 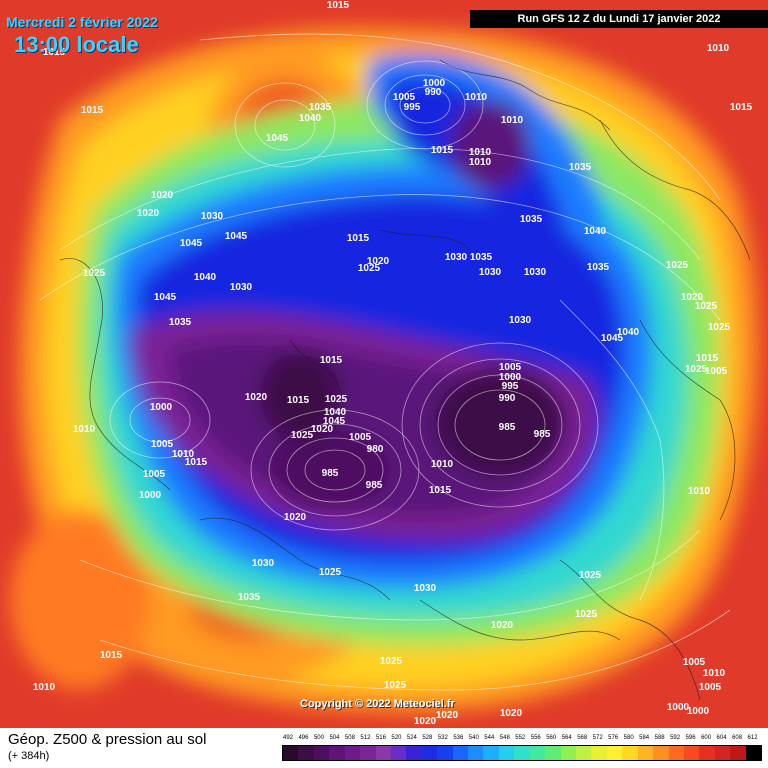 I want to click on scale-value: 568, so click(x=582, y=738).